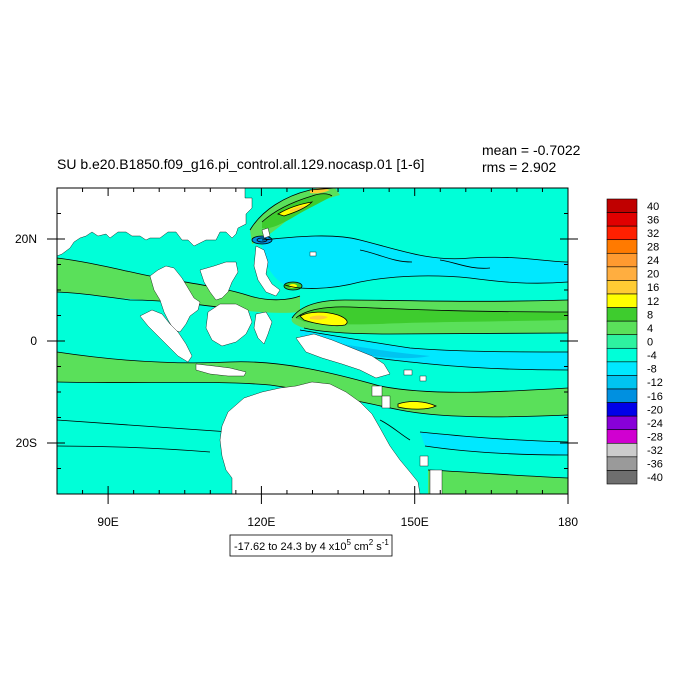 This screenshot has width=700, height=700. What do you see at coordinates (229, 325) in the screenshot?
I see `land-borneo` at bounding box center [229, 325].